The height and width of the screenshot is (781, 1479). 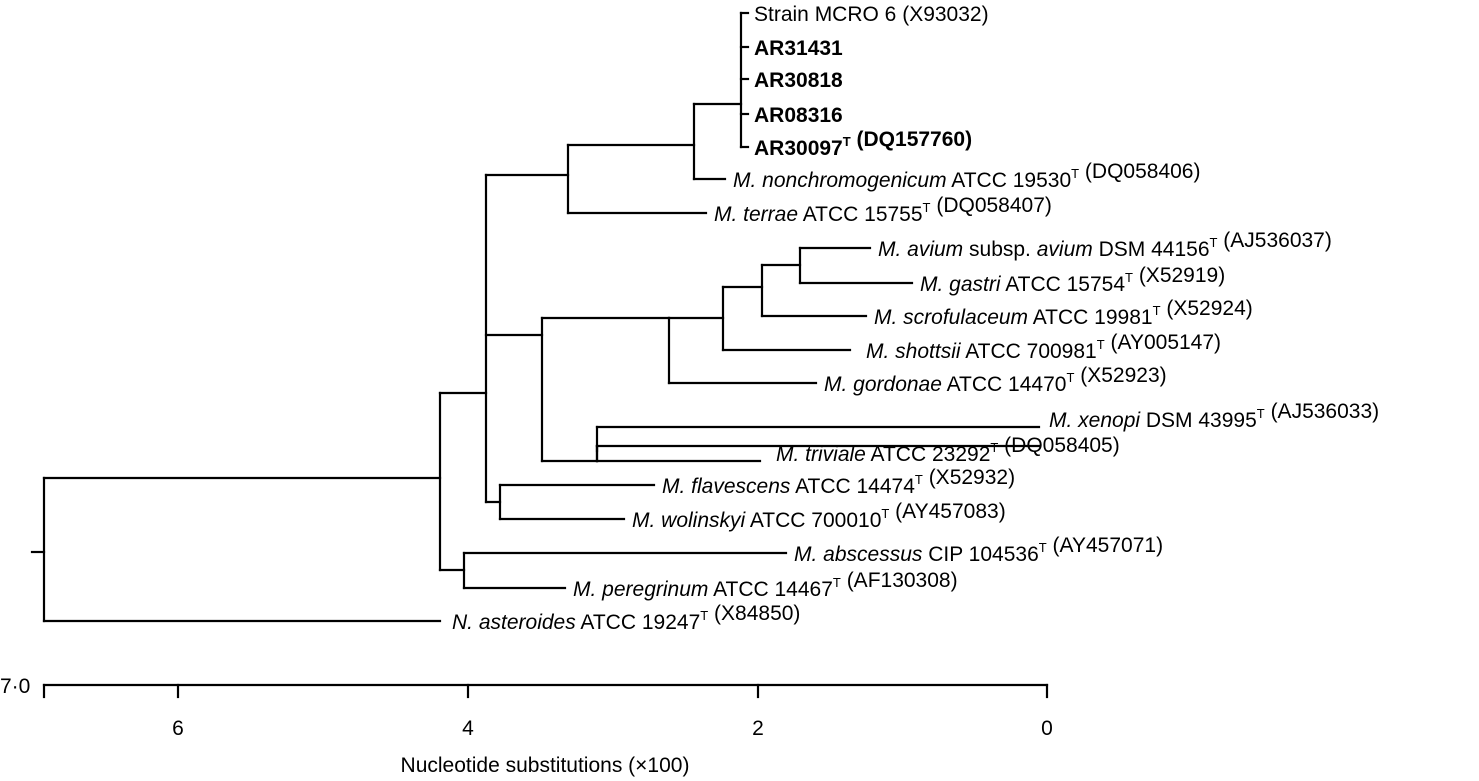 I want to click on leaf-label-xenopi: M. xenopi DSM 43995T (AJ536033), so click(x=1214, y=416).